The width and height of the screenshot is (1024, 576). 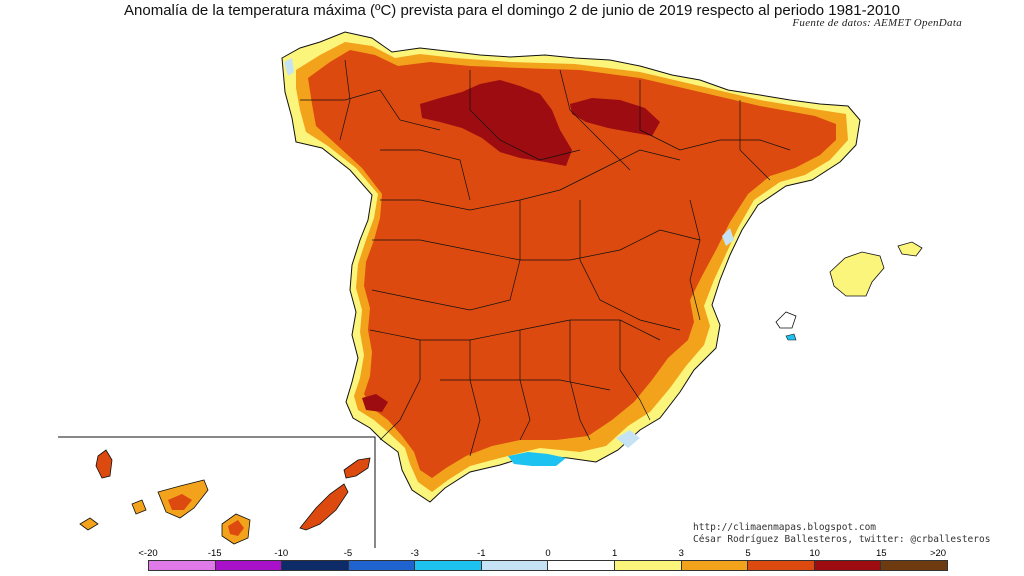 I want to click on credits-url: http://climaenmapas.blogspot.com, so click(x=785, y=527).